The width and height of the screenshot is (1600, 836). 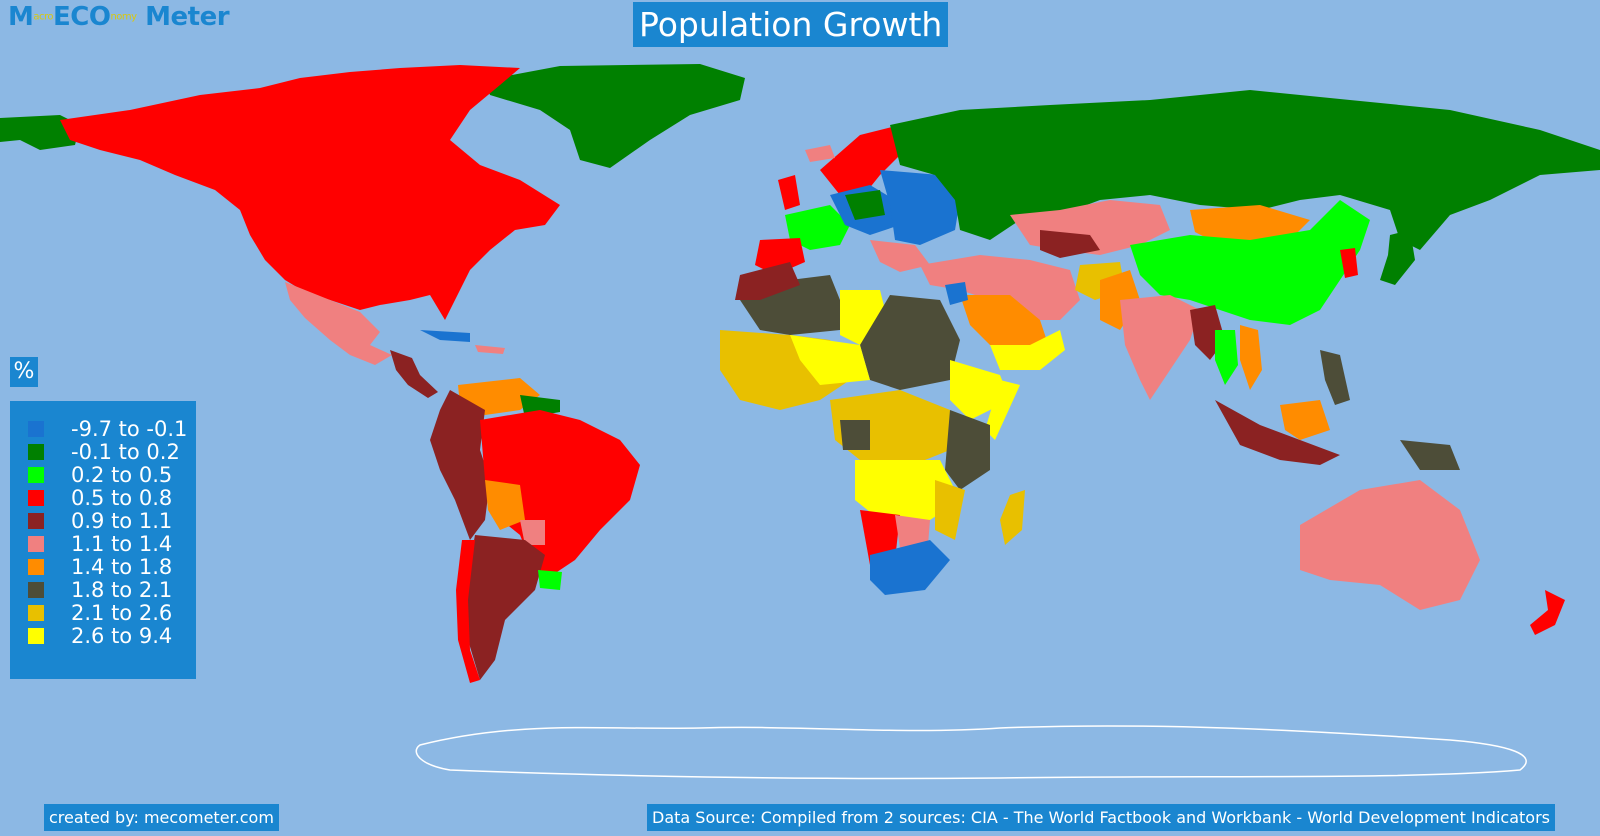 What do you see at coordinates (505, 505) in the screenshot?
I see `region-bolivia` at bounding box center [505, 505].